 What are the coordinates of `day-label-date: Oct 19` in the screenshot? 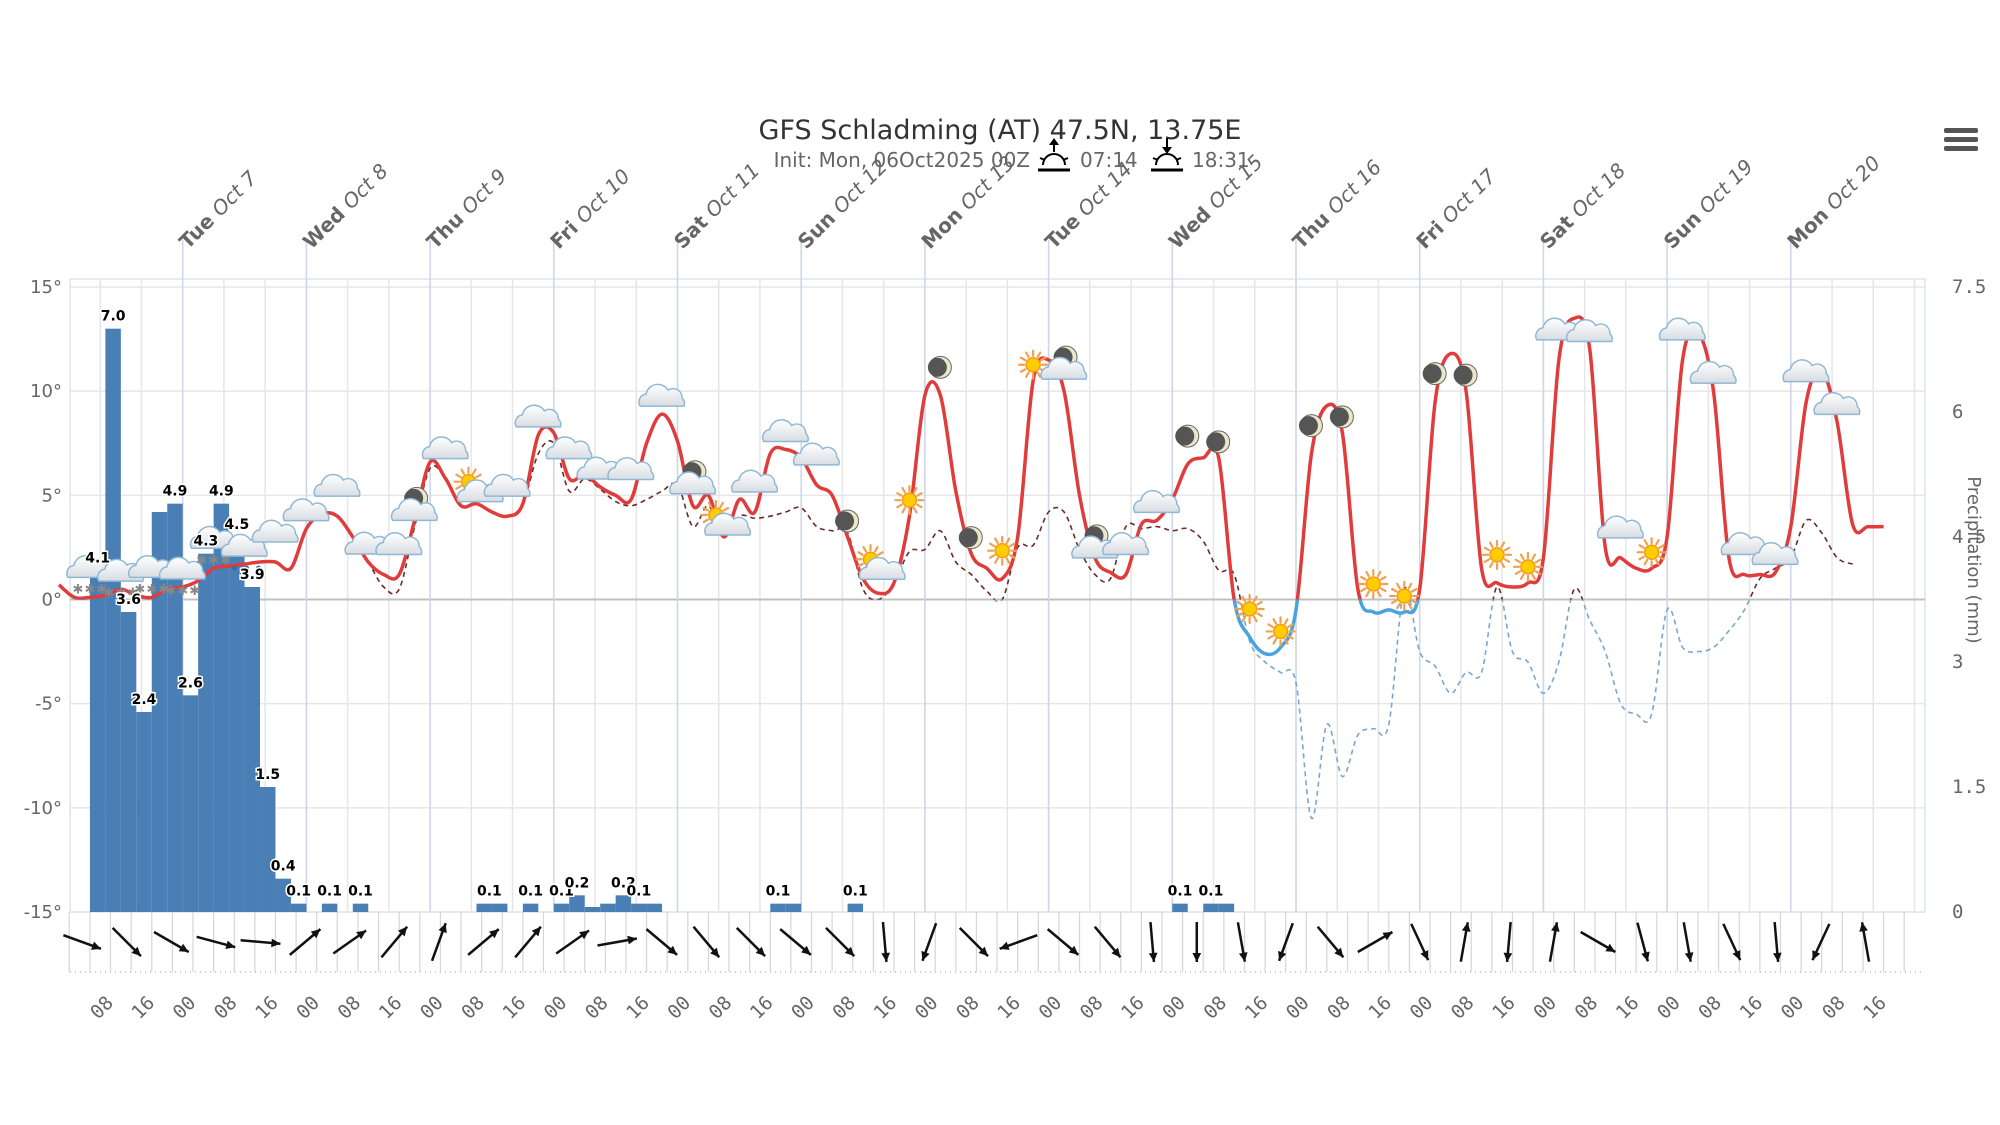 It's located at (1726, 186).